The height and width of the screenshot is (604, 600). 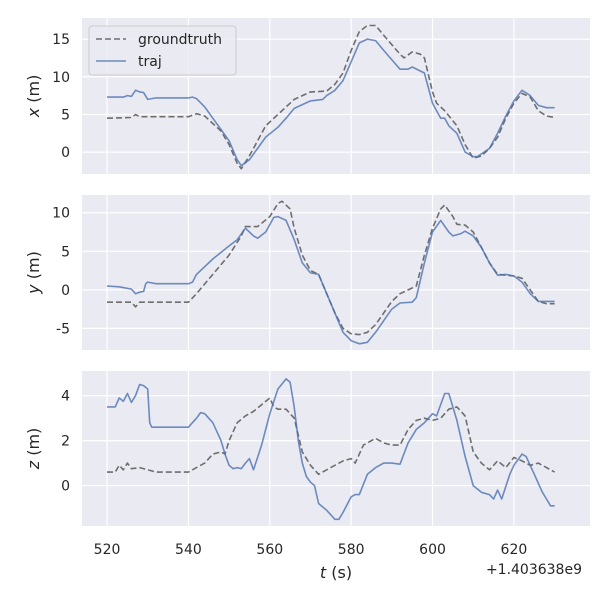 What do you see at coordinates (269, 550) in the screenshot?
I see `x-tick-label: 560` at bounding box center [269, 550].